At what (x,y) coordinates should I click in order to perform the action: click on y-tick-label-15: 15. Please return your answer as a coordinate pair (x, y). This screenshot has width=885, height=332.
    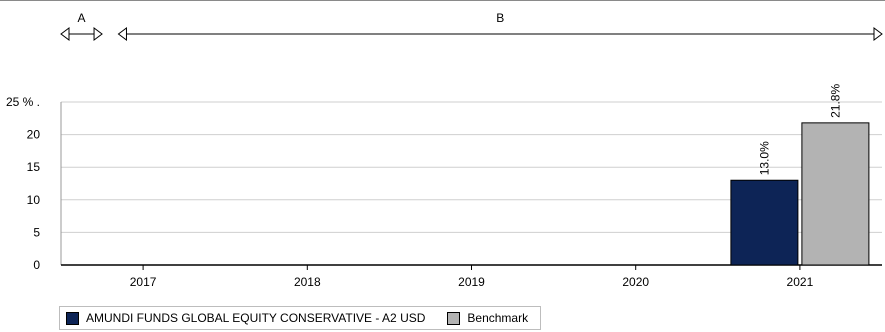
    Looking at the image, I should click on (34, 167).